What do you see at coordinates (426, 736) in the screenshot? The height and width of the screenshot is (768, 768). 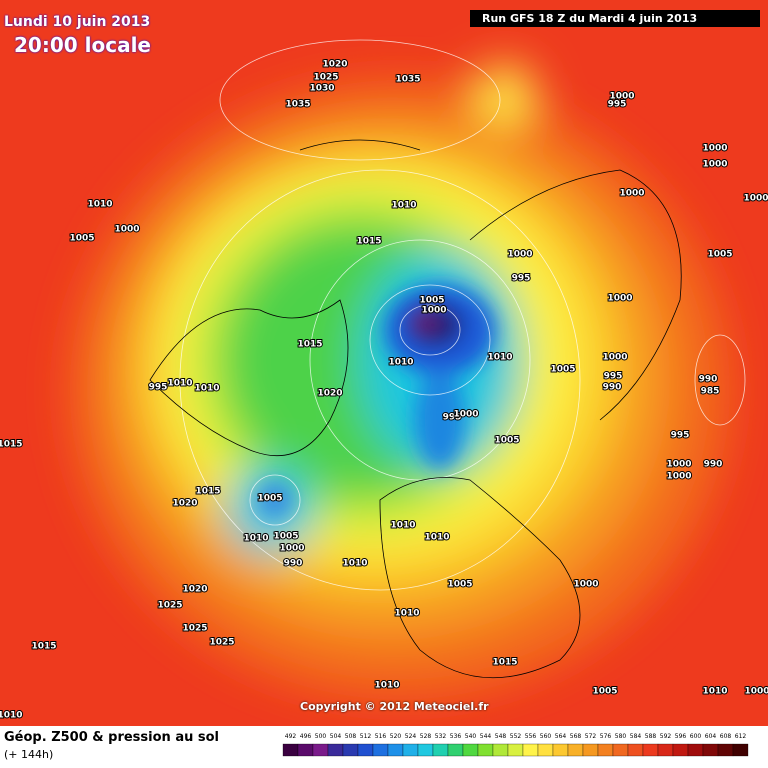 I see `scale-label: 528` at bounding box center [426, 736].